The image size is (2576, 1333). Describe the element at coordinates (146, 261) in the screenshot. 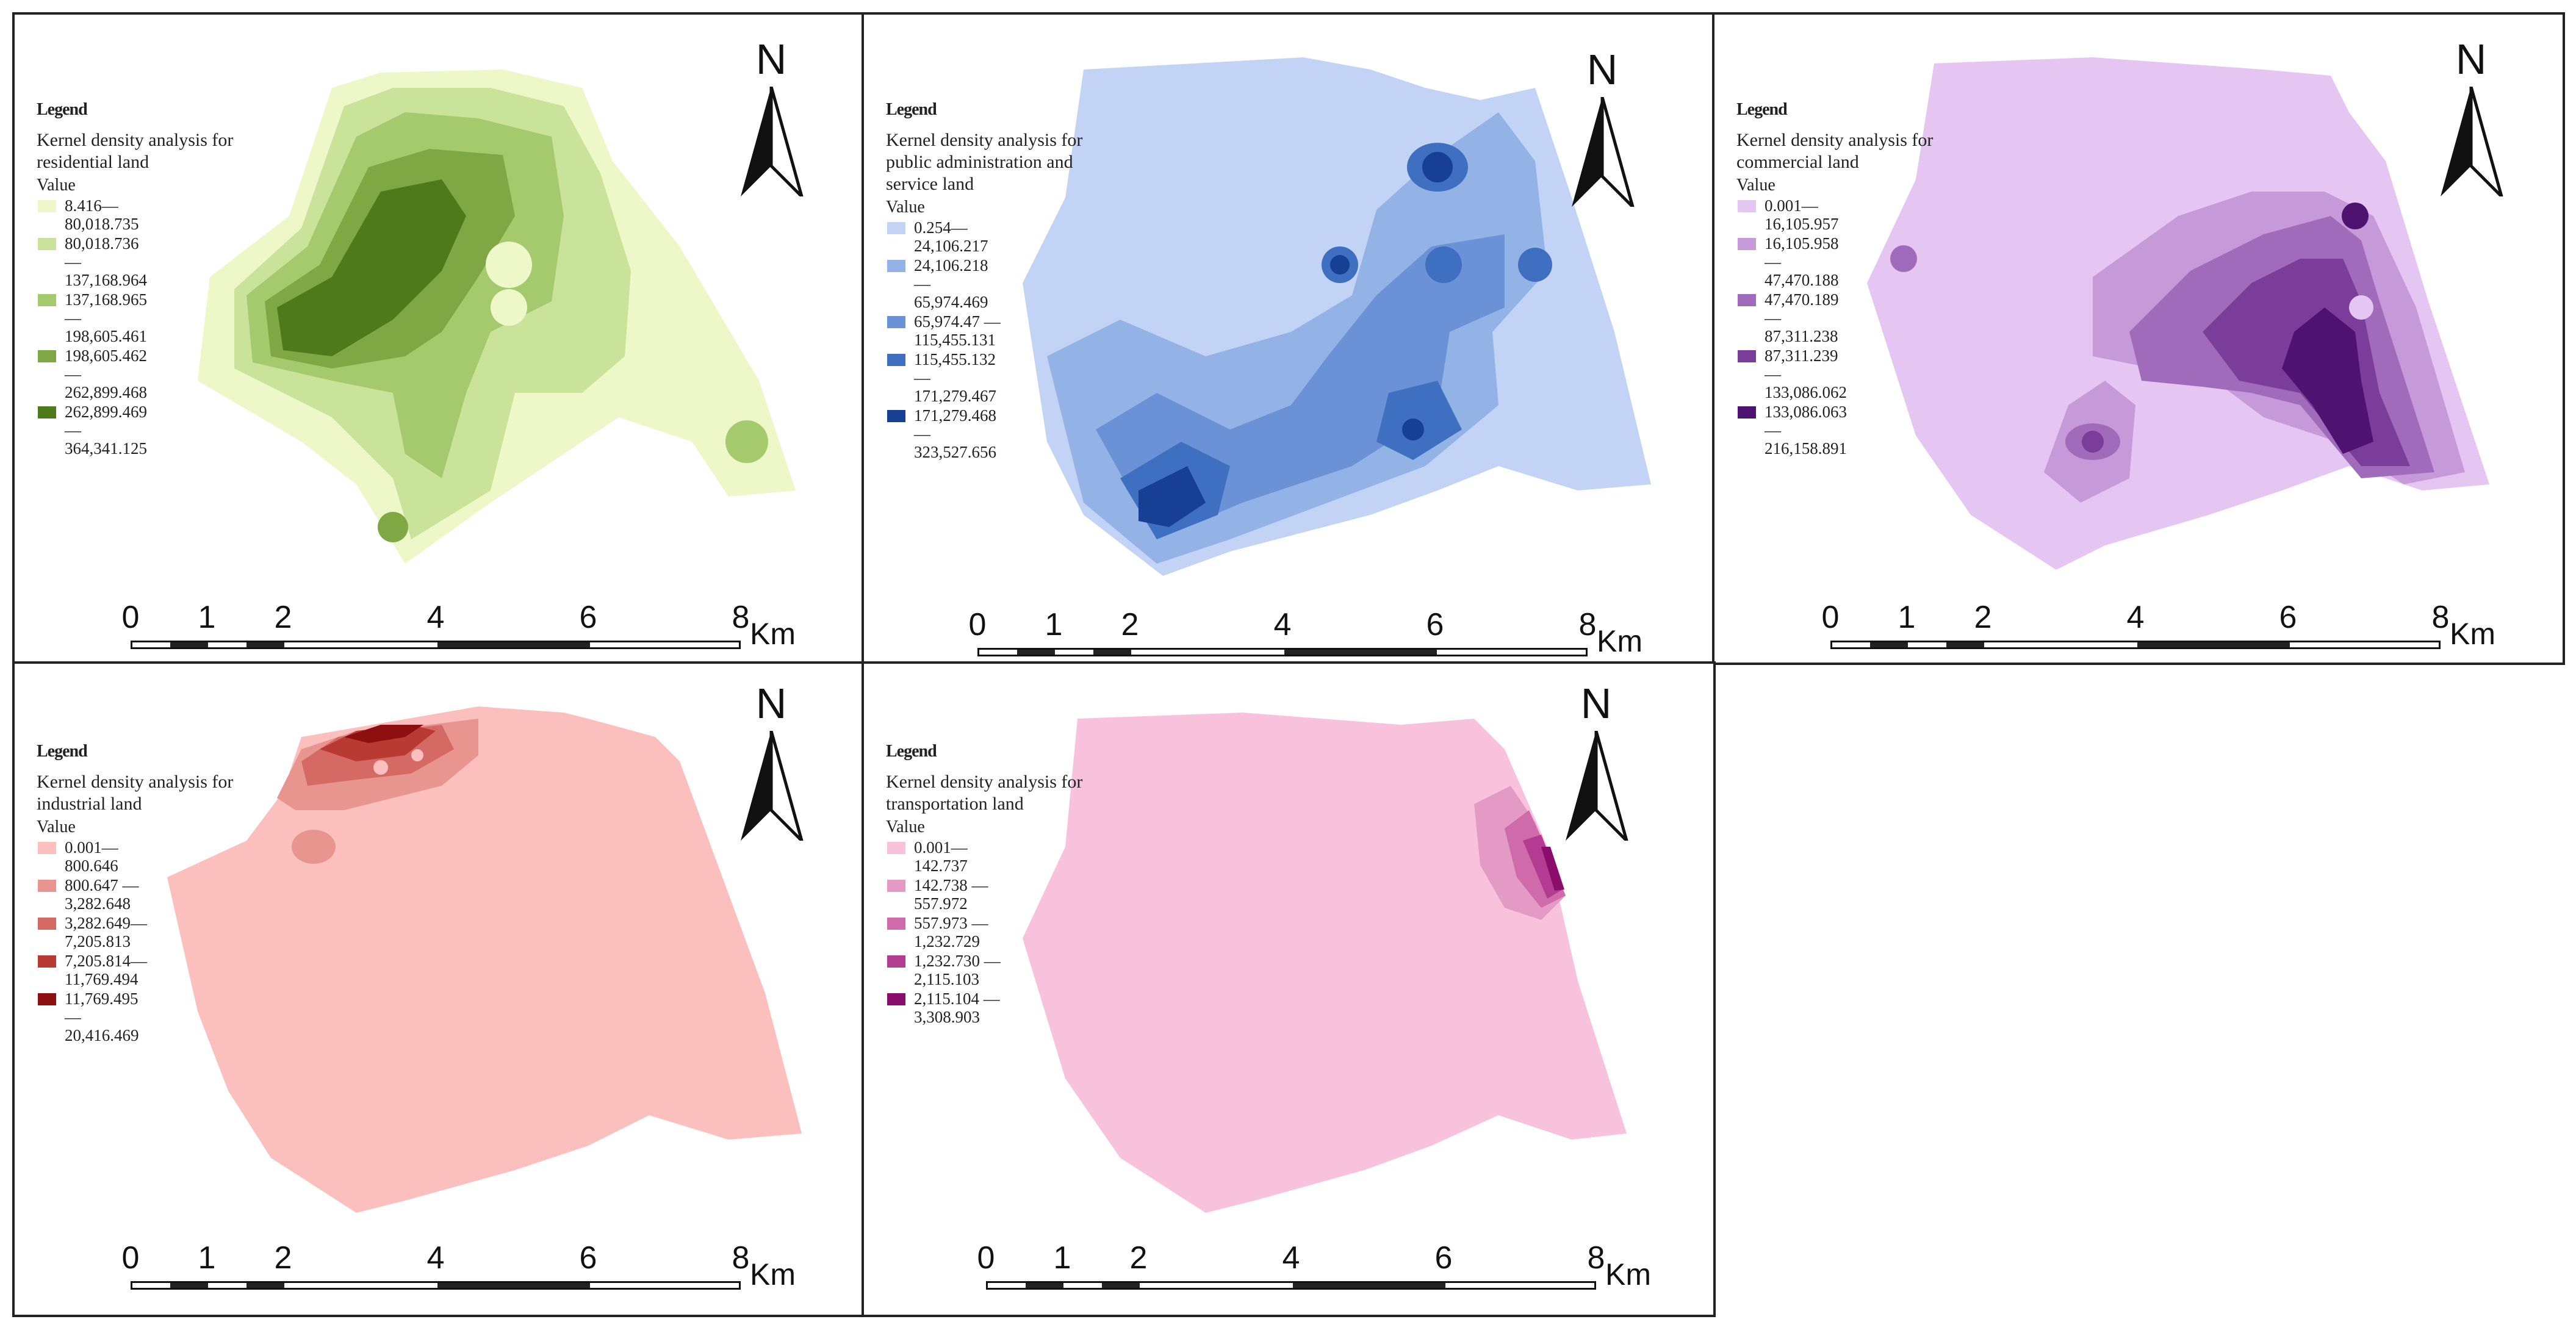

I see `legend-class: 80,018.736—137,168.964` at that location.